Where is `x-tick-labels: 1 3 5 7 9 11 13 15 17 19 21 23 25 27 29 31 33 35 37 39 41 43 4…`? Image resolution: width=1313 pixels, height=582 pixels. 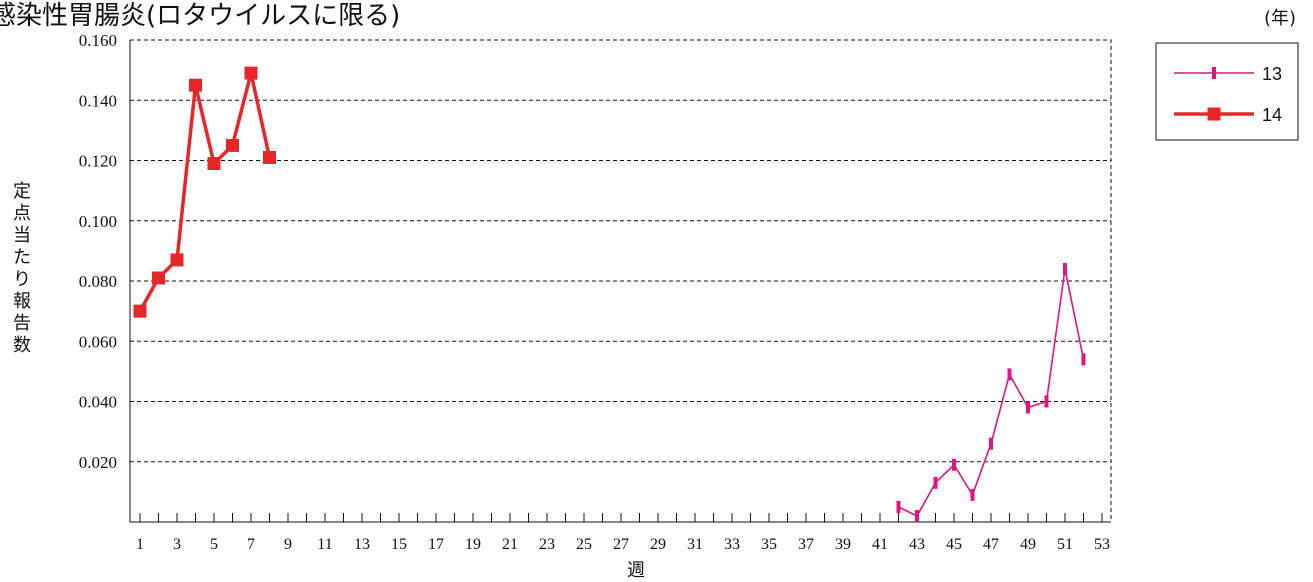 x-tick-labels: 1 3 5 7 9 11 13 15 17 19 21 23 25 27 29 31 33 35 37 39 41 43 4… is located at coordinates (623, 544).